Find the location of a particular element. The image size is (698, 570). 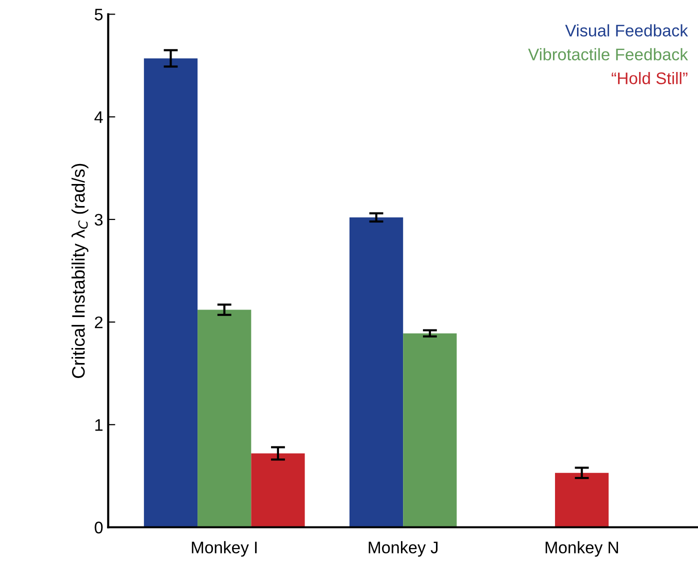

text: Visual Feedback is located at coordinates (626, 30).